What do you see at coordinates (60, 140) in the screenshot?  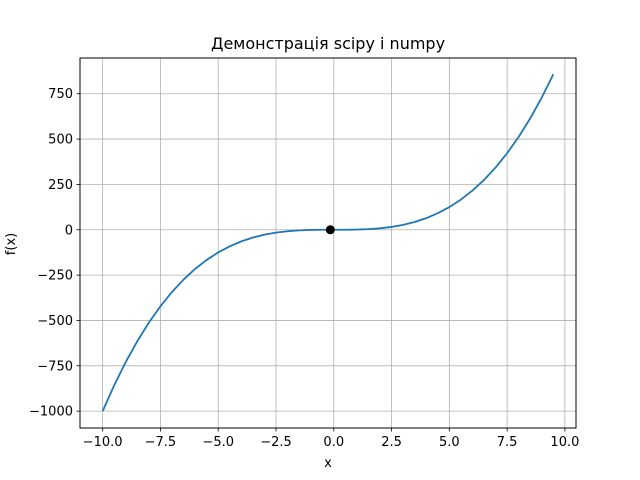 I see `y-tick-label: 500` at bounding box center [60, 140].